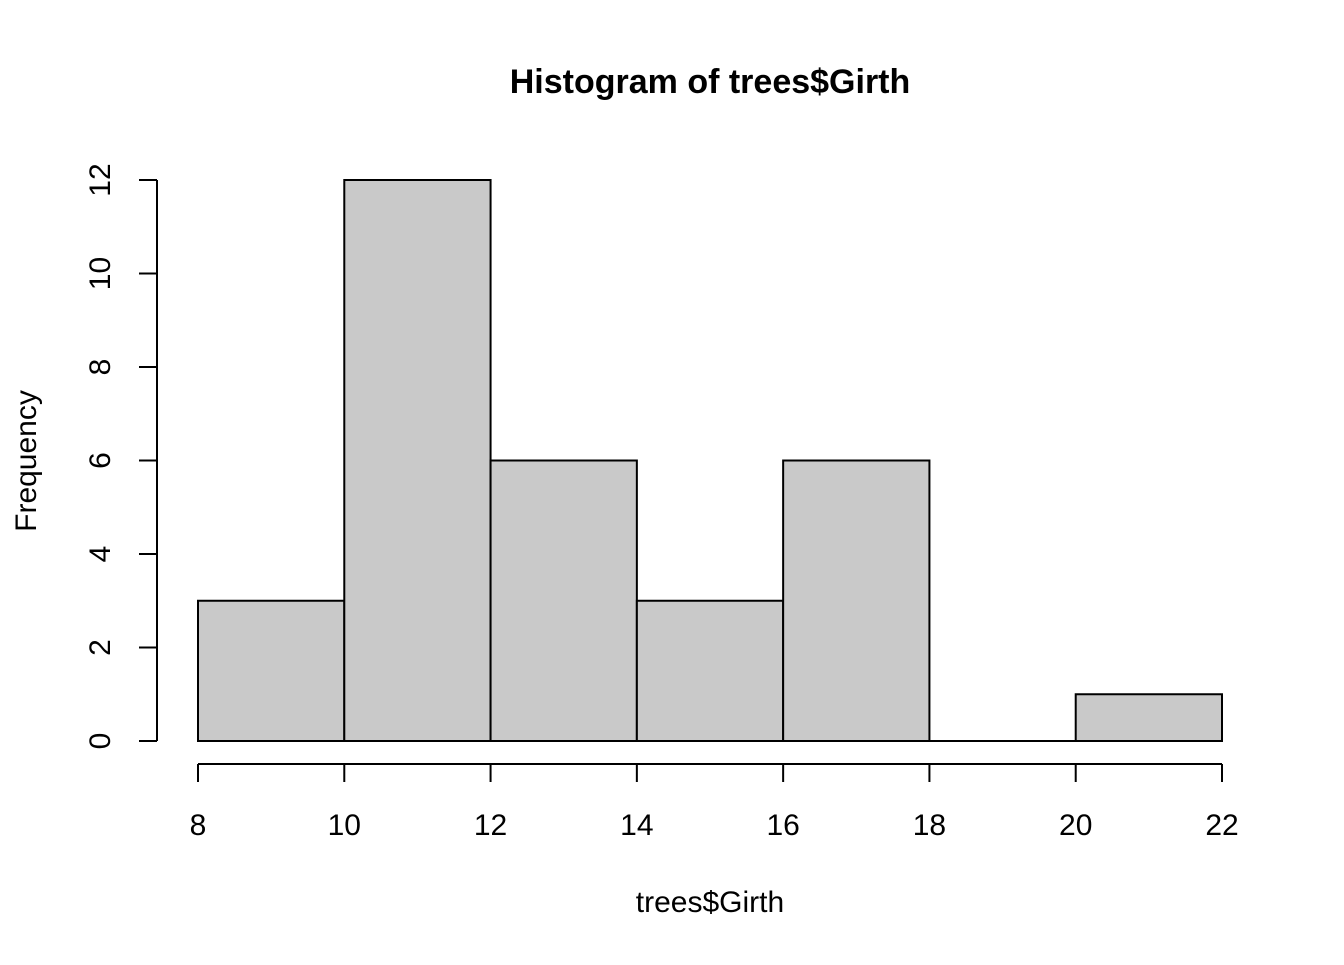  Describe the element at coordinates (100, 647) in the screenshot. I see `y-tick-label: 2` at that location.